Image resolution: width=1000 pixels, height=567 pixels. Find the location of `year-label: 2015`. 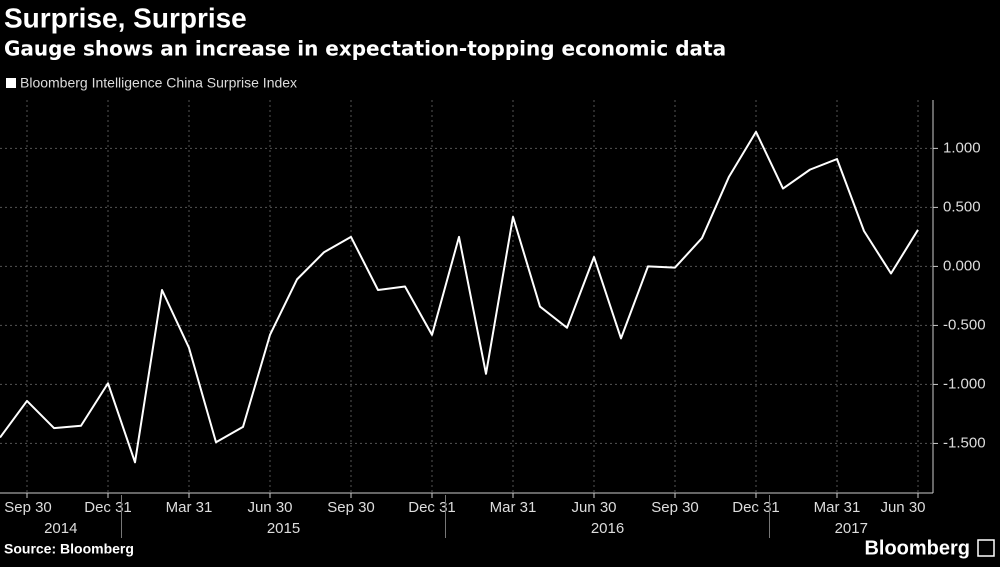

year-label: 2015 is located at coordinates (283, 528).